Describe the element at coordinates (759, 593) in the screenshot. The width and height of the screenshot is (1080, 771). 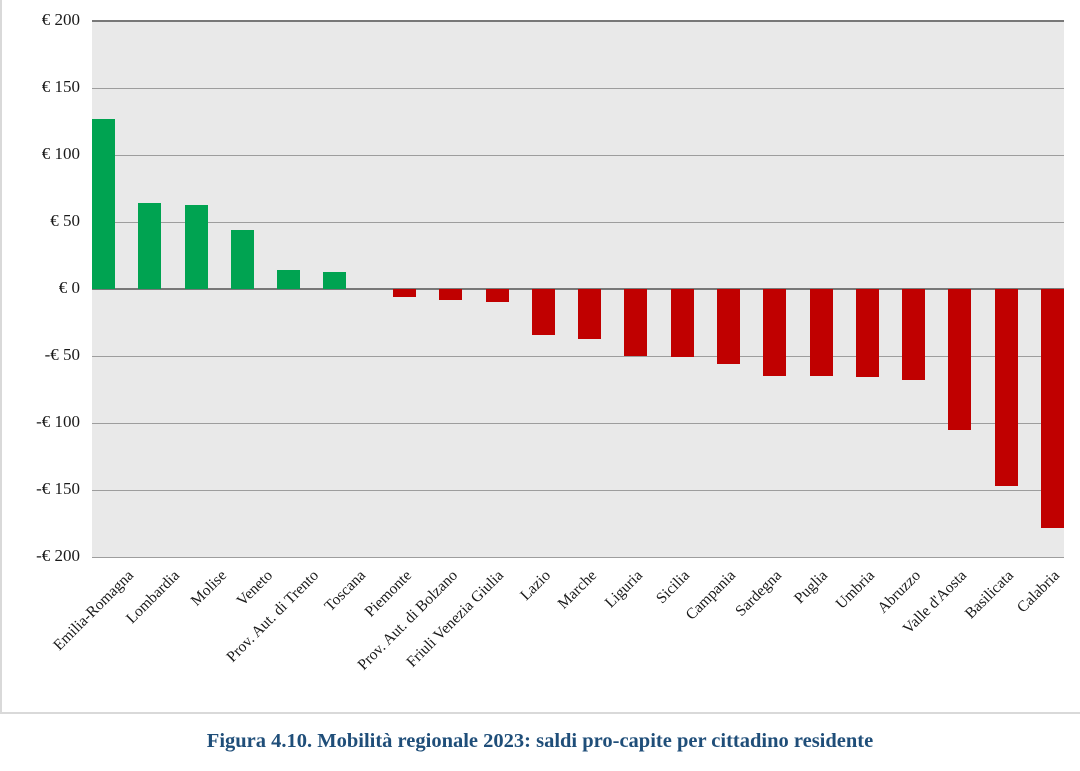
I see `x-tick-label: Sardegna` at that location.